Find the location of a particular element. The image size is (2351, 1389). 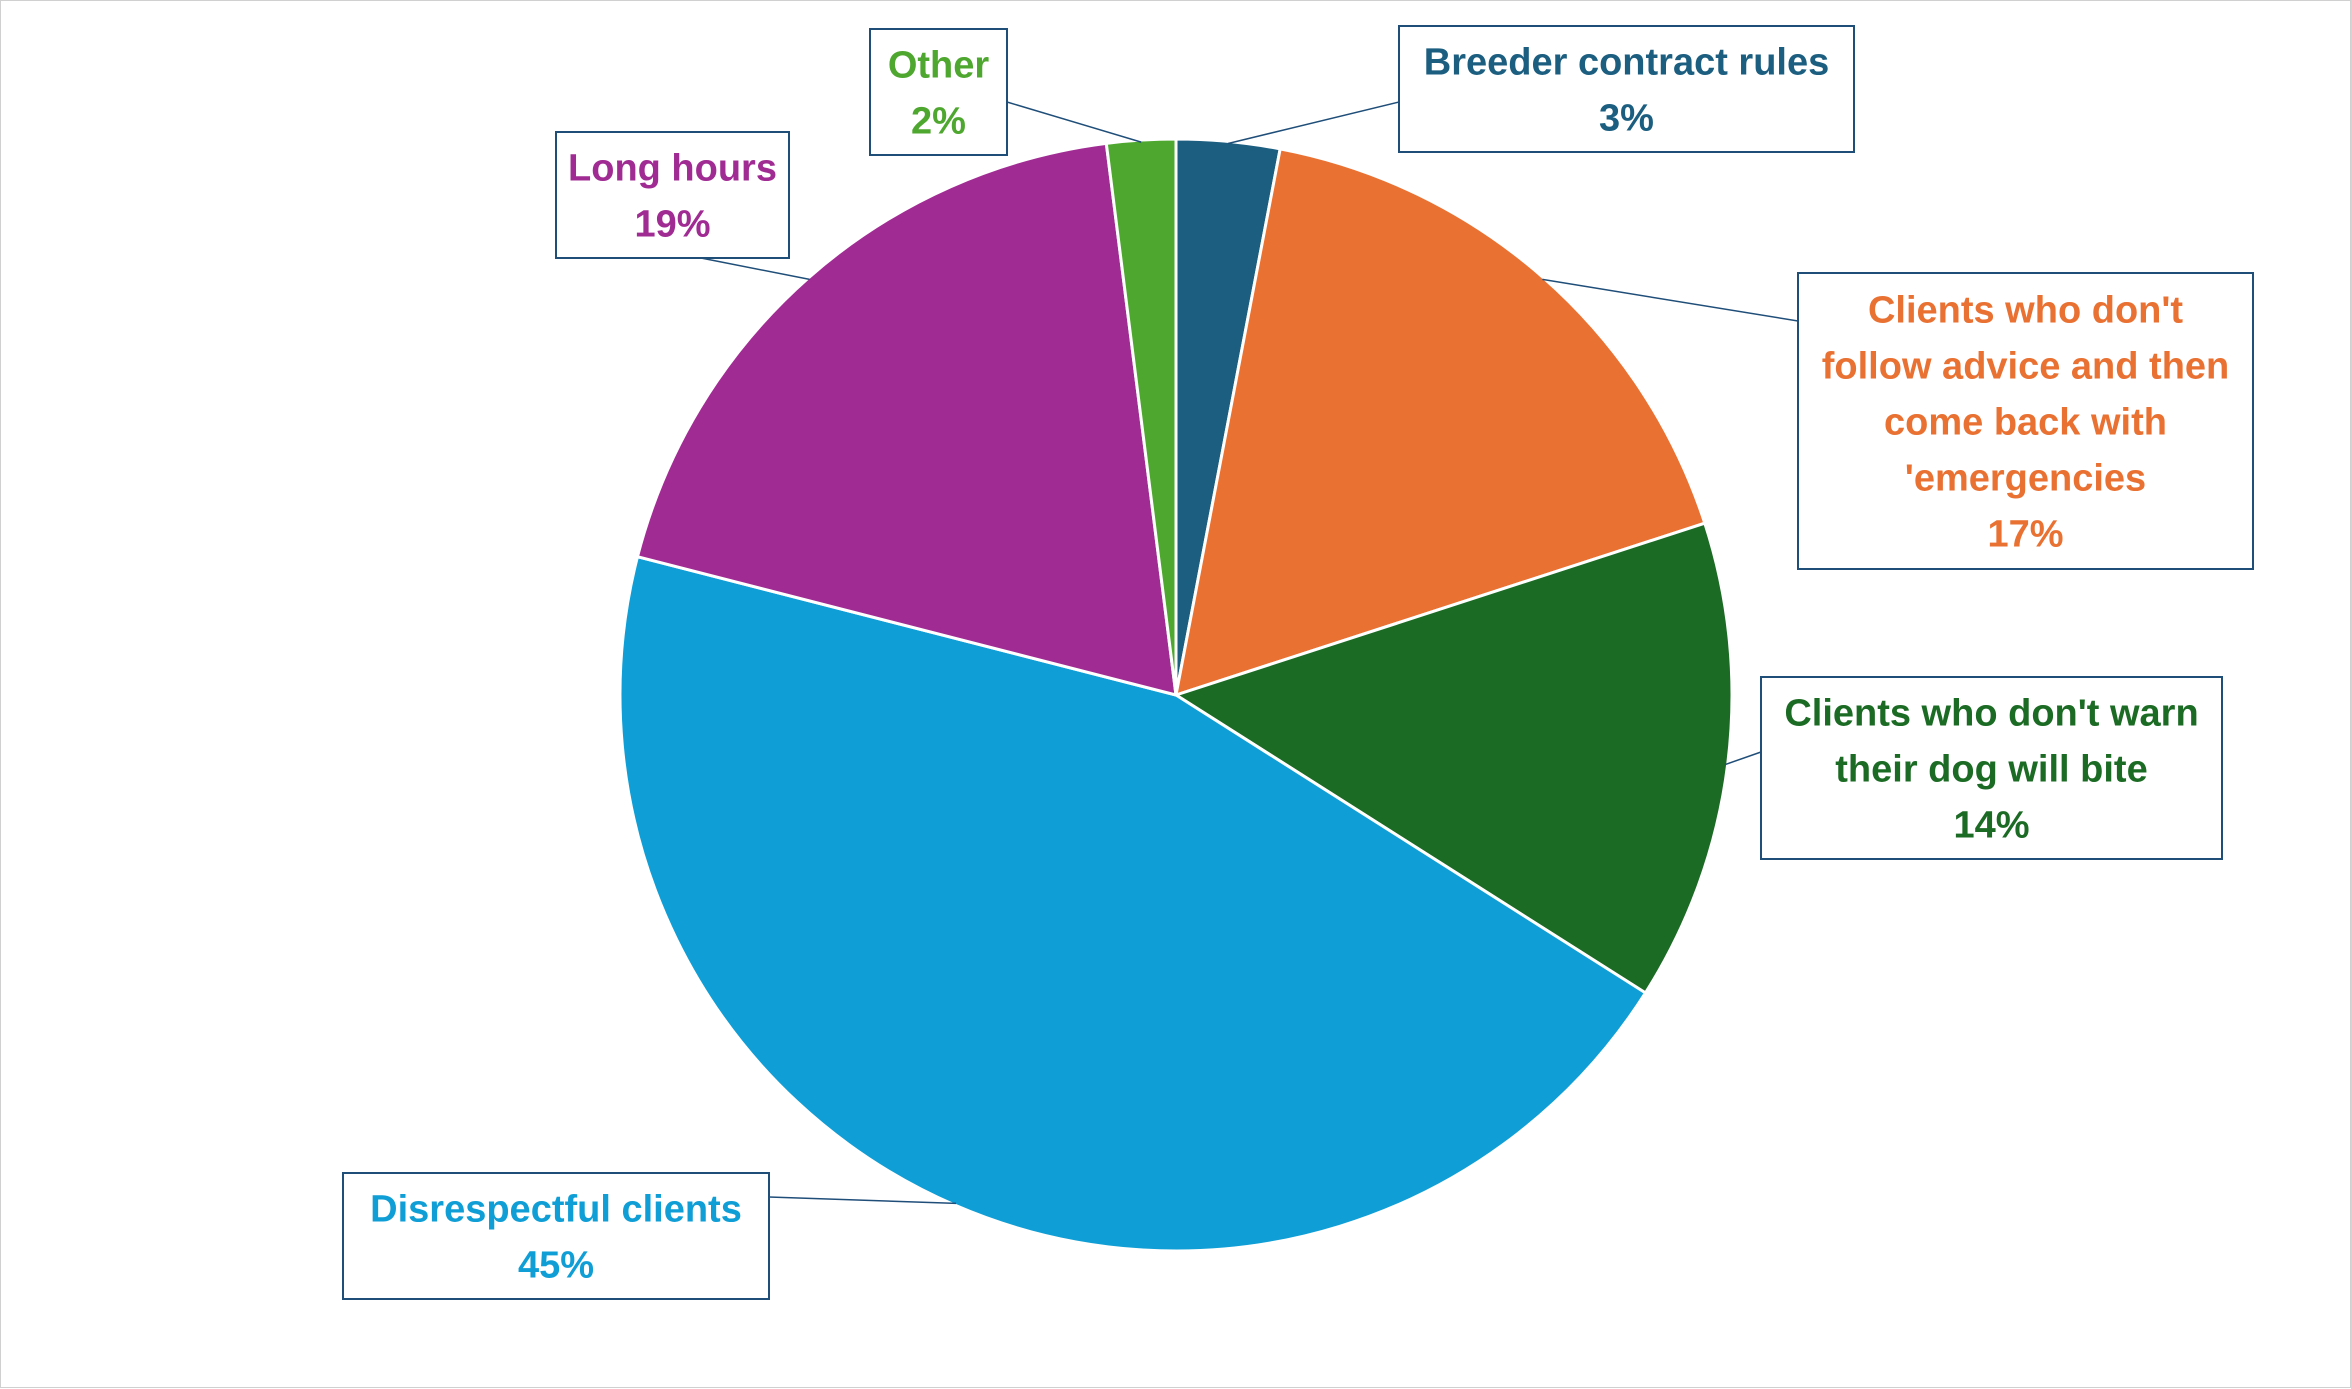

slice-name-label-4-line-0: Long hours is located at coordinates (672, 168).